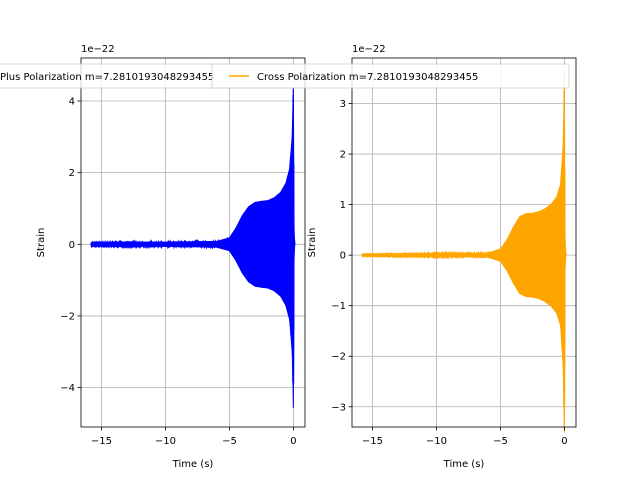 This screenshot has height=480, width=640. I want to click on legend-entry-label: Plus Polarization m=7.2810193048293455, so click(107, 77).